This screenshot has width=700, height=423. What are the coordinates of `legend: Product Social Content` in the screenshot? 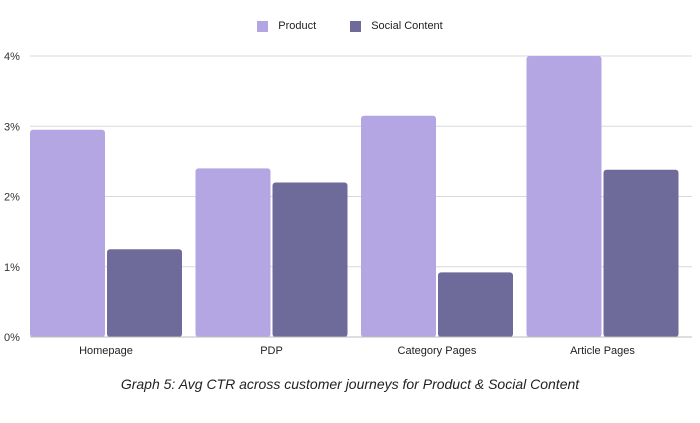 It's located at (350, 26).